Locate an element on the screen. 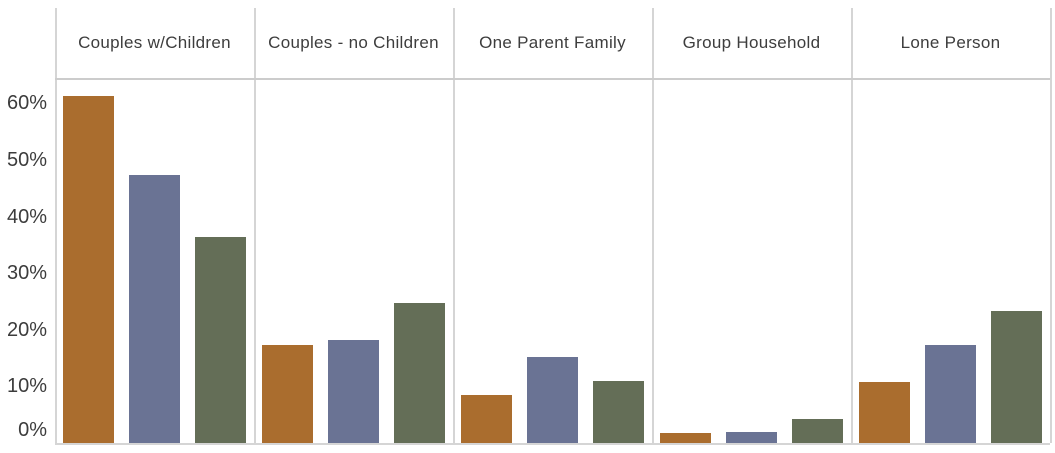 The width and height of the screenshot is (1055, 453). y-axis-tick-label: 20% is located at coordinates (26, 329).